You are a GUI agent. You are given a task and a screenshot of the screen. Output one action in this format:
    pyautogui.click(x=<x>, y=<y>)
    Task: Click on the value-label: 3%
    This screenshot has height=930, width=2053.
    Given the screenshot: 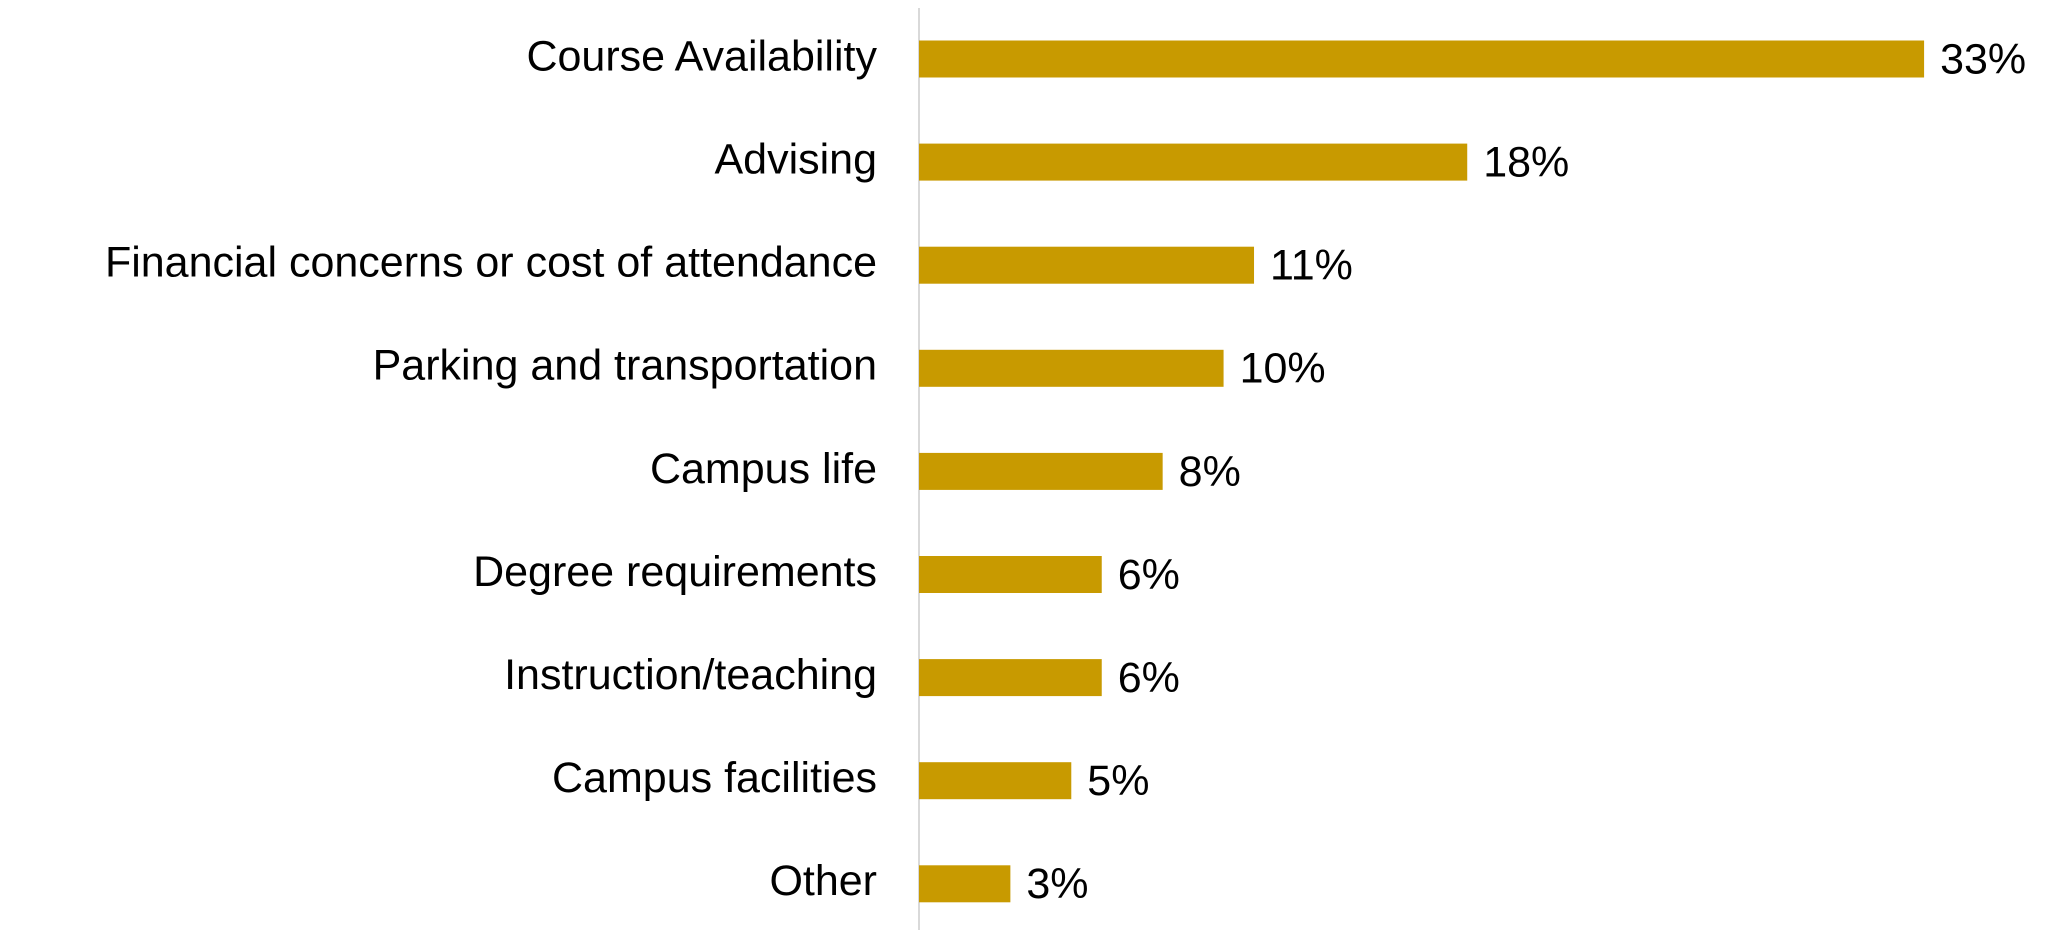 What is the action you would take?
    pyautogui.click(x=1057, y=884)
    